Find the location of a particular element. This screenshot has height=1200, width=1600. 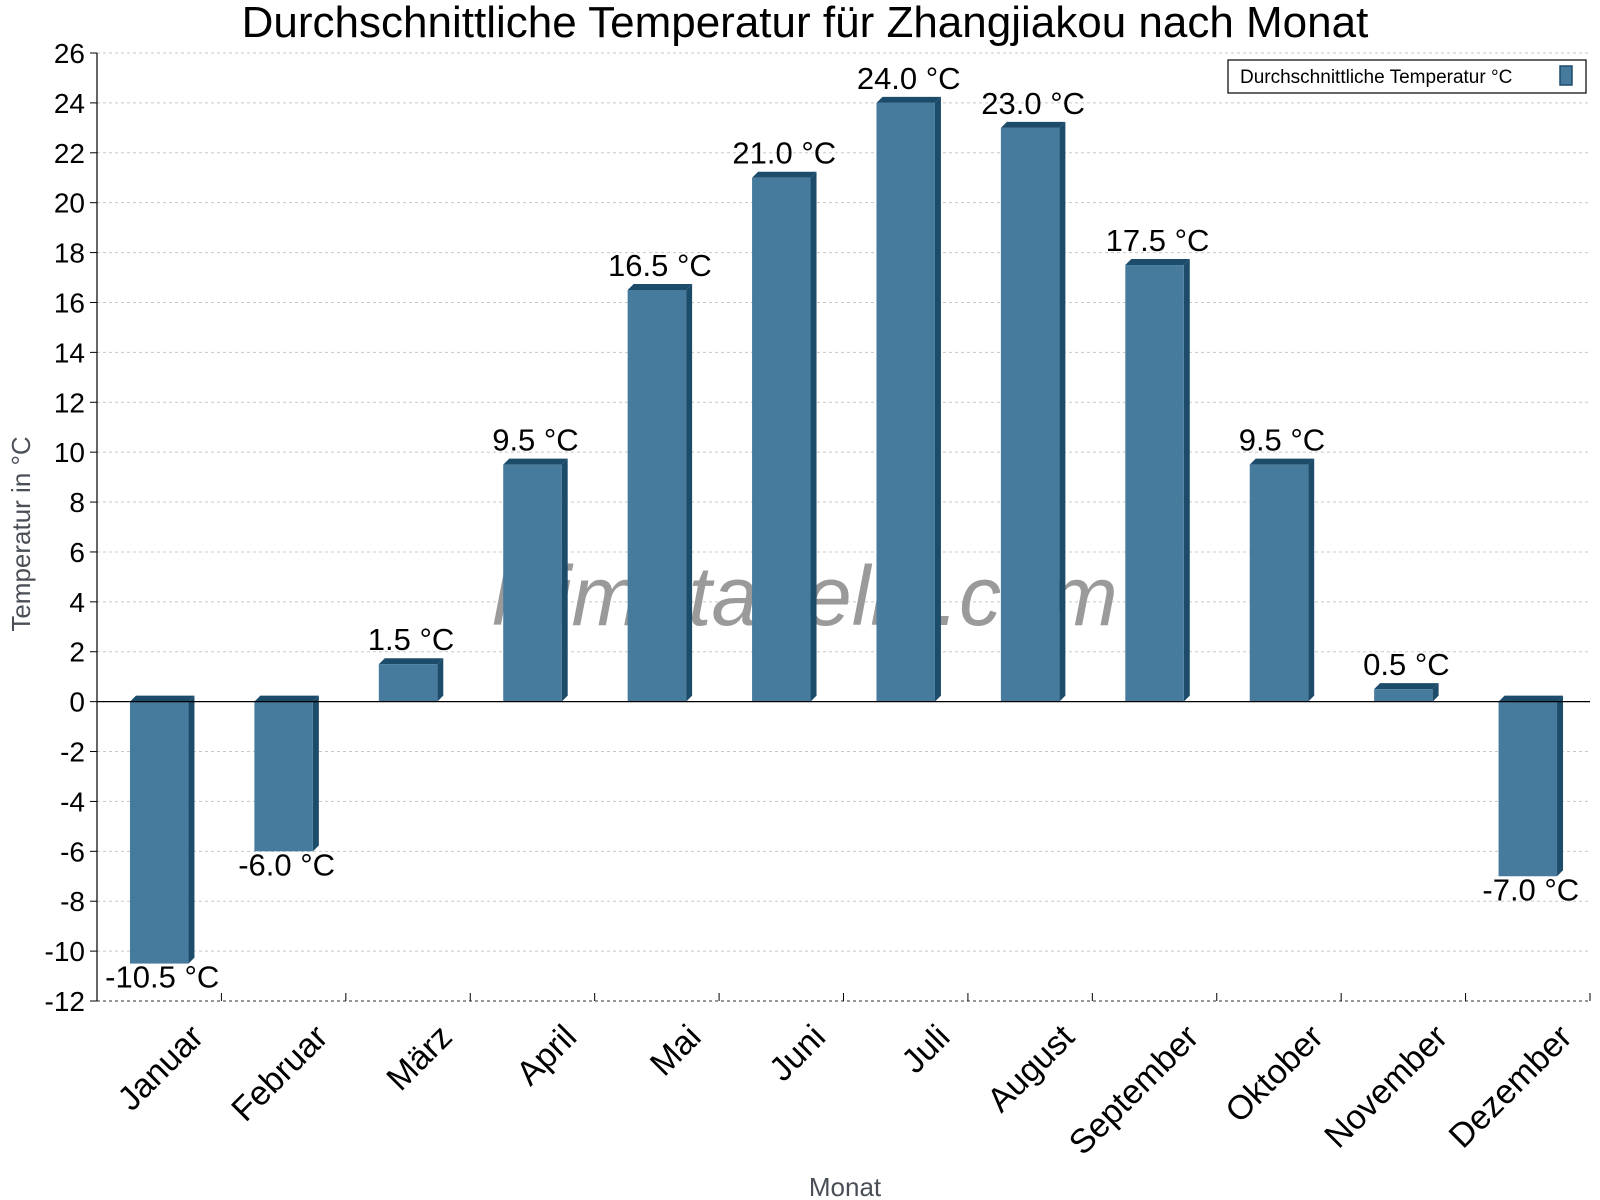

data-label: -6.0 °C is located at coordinates (286, 864).